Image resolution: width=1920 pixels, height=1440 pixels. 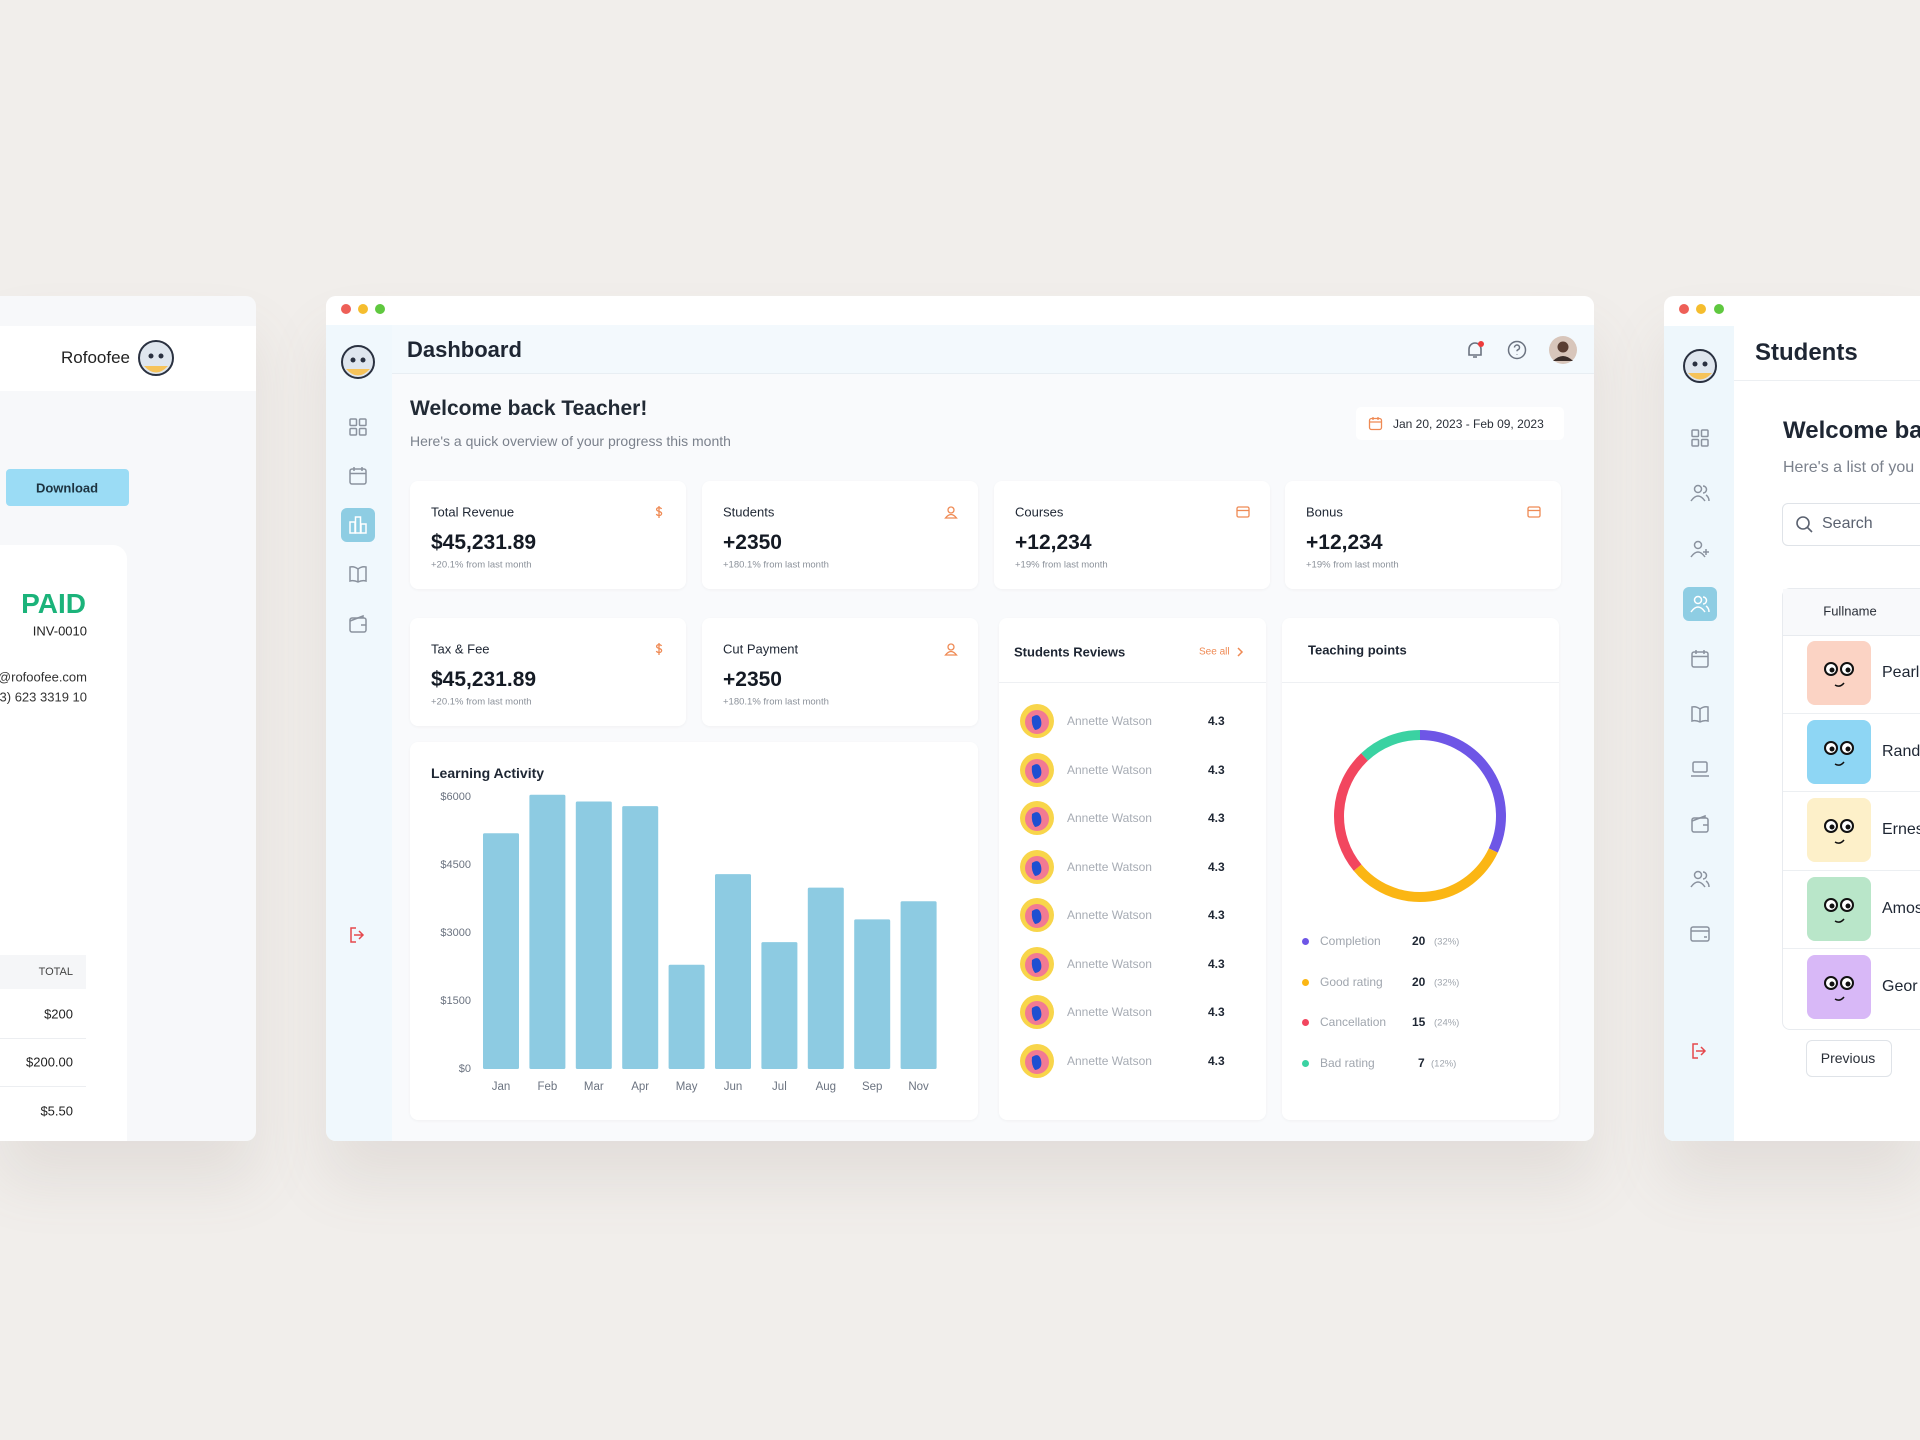 What do you see at coordinates (1324, 512) in the screenshot?
I see `stat-label: Bonus` at bounding box center [1324, 512].